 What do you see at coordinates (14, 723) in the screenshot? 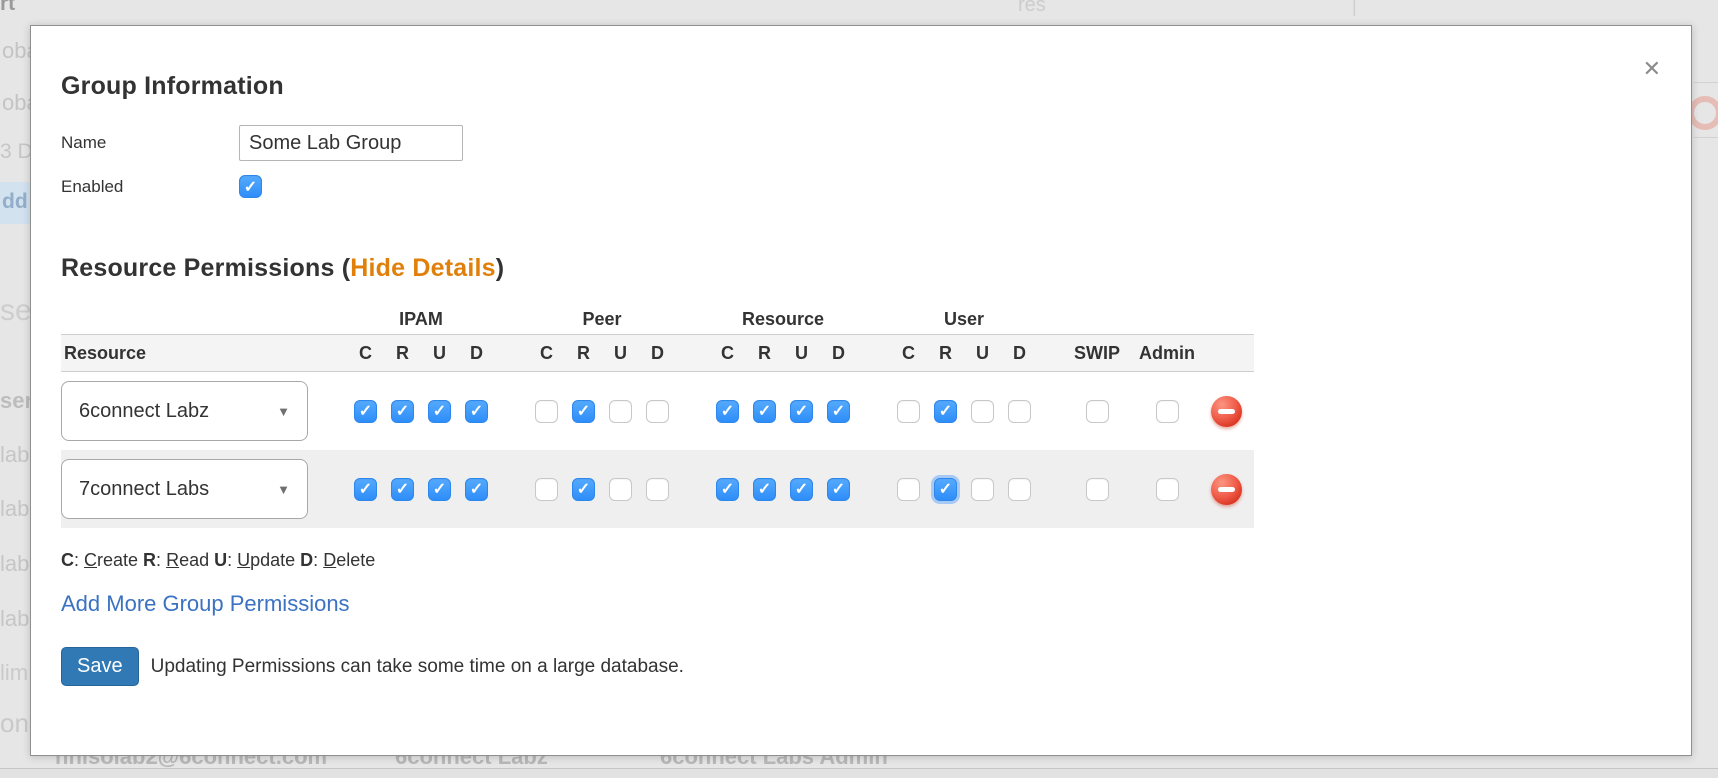
I see `background-text-fragment: on` at bounding box center [14, 723].